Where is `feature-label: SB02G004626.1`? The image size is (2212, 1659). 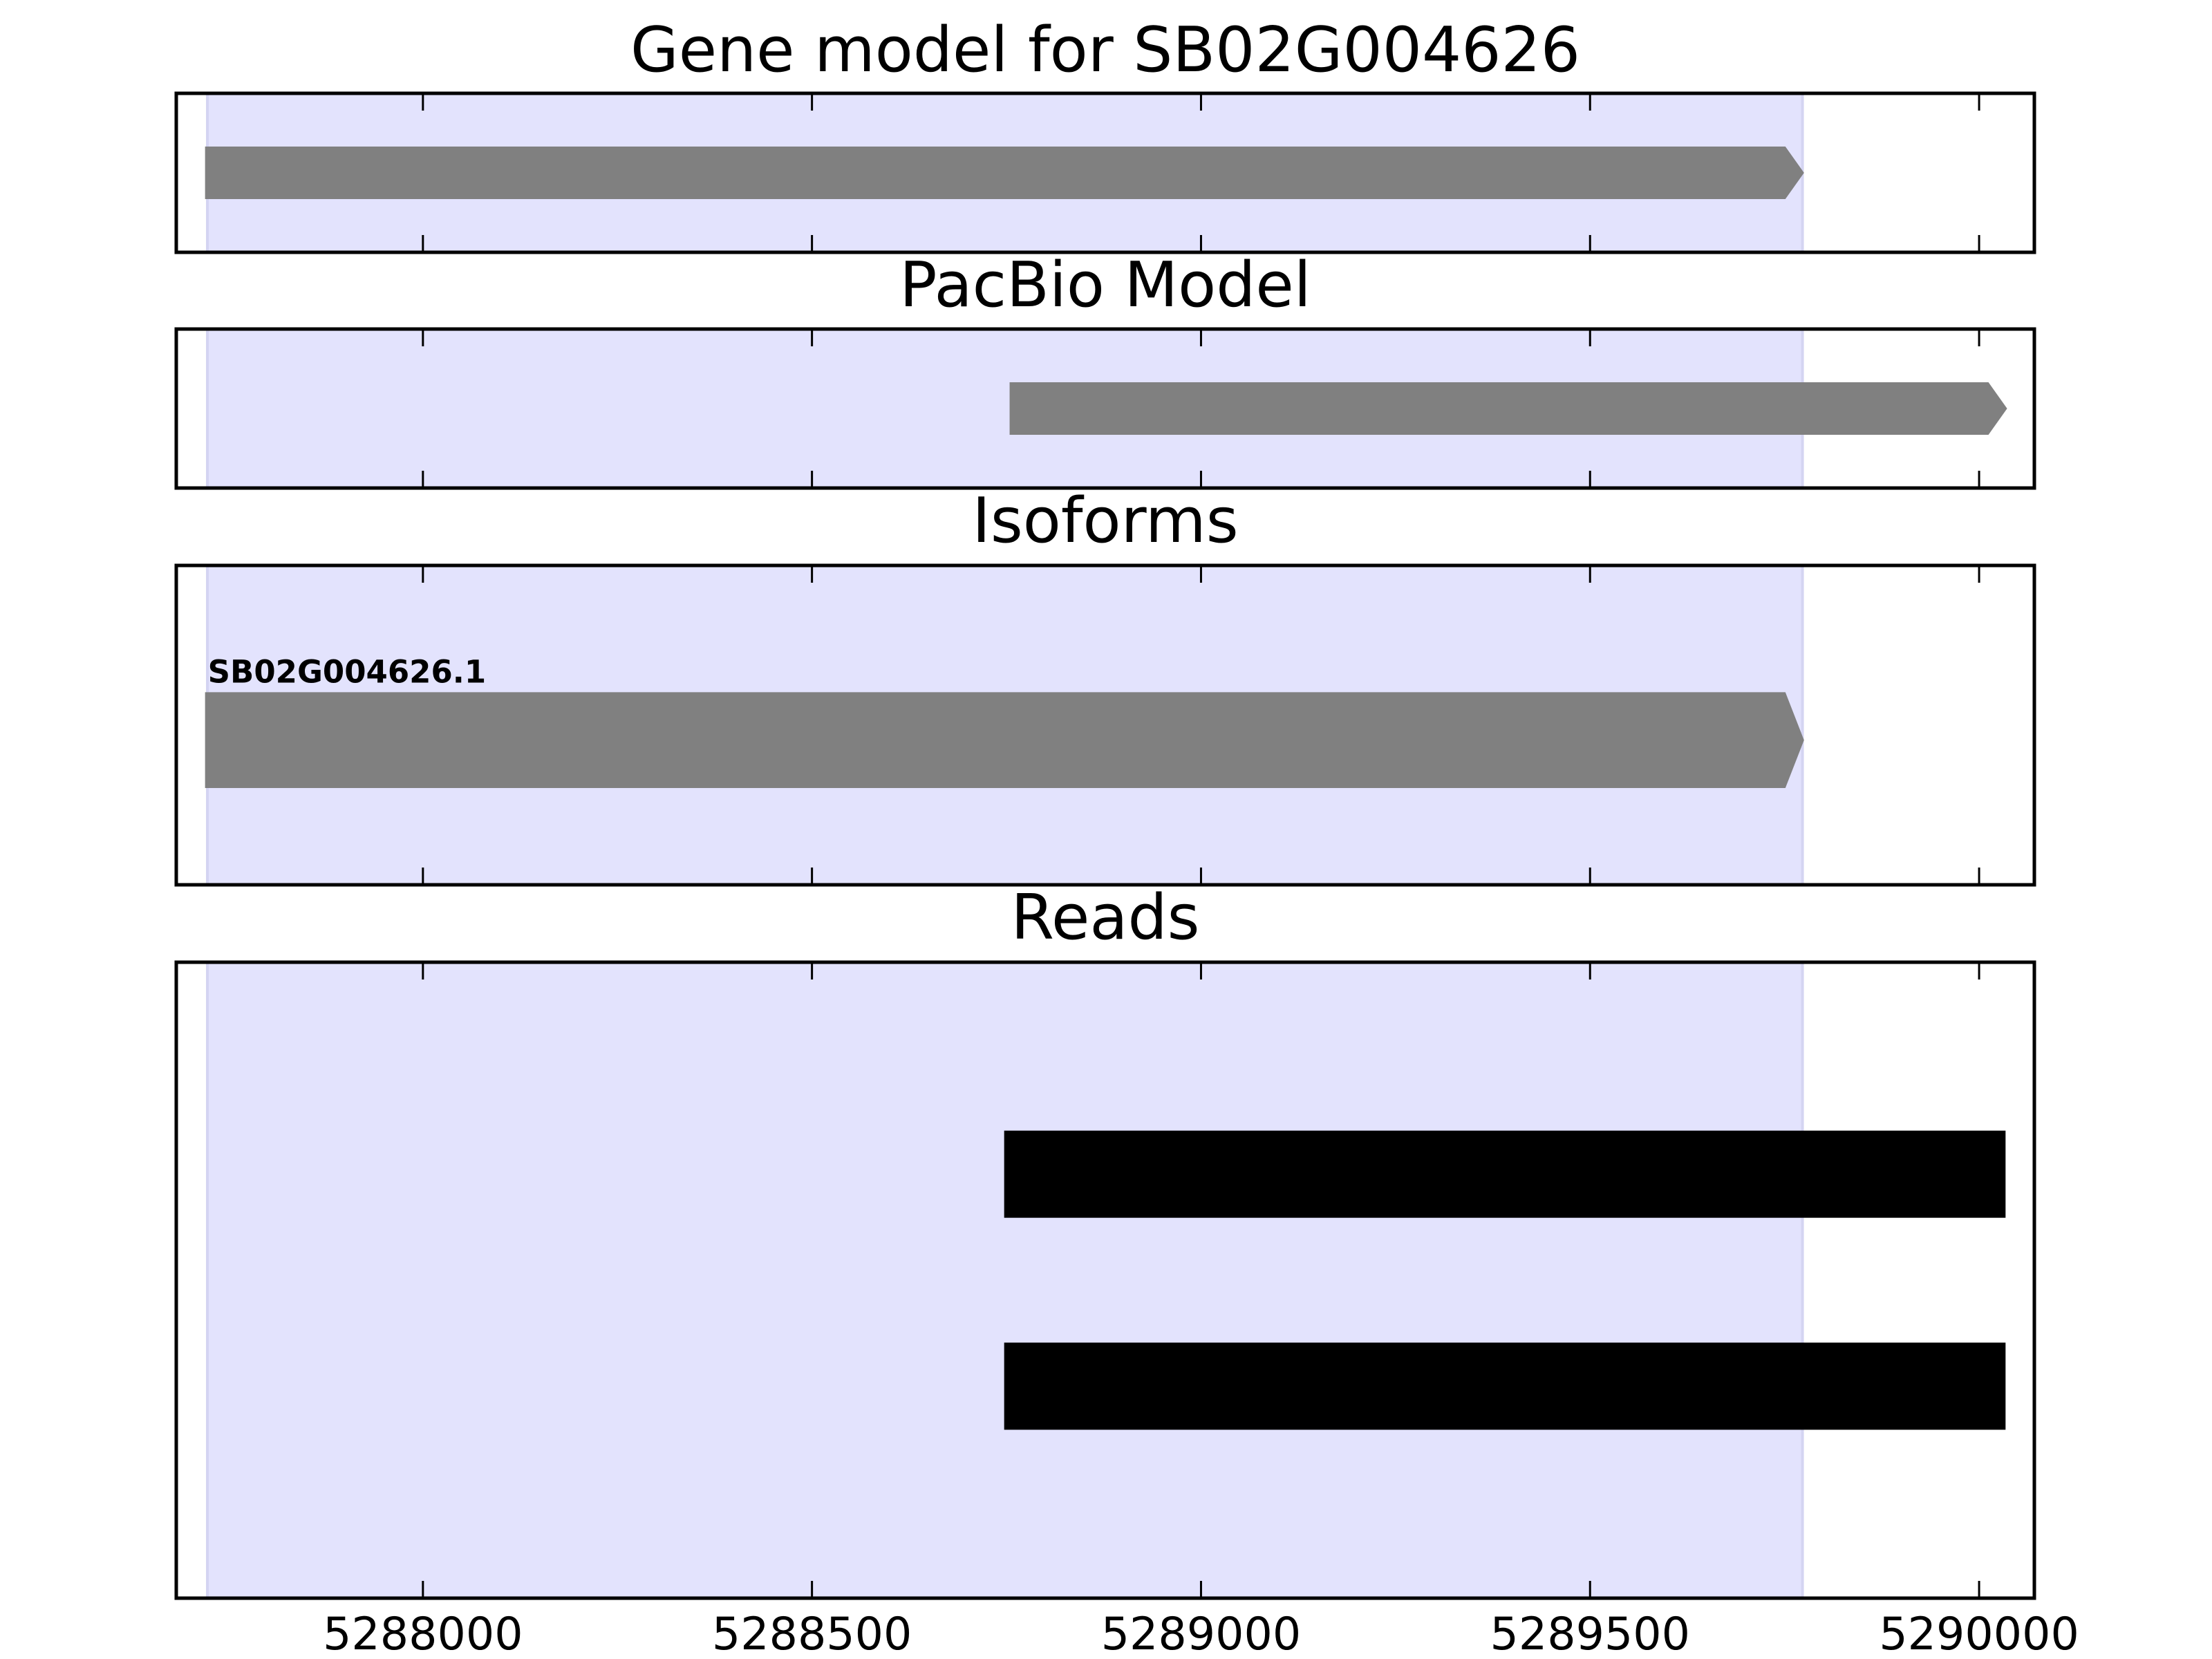
feature-label: SB02G004626.1 is located at coordinates (347, 671).